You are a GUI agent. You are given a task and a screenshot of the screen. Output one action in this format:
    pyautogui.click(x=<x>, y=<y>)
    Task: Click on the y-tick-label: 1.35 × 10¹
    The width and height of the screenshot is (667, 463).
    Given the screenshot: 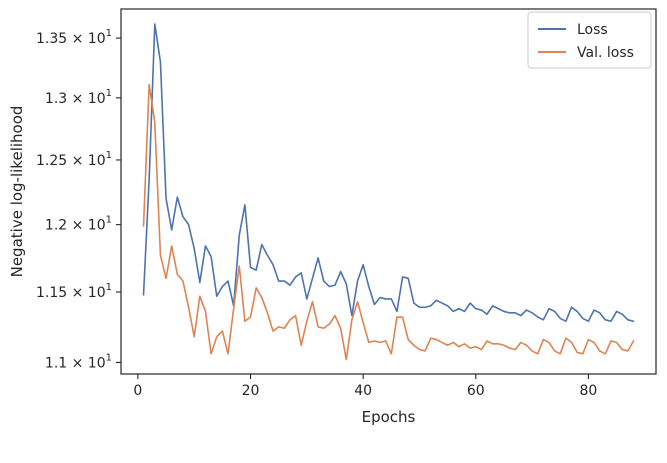 What is the action you would take?
    pyautogui.click(x=74, y=37)
    